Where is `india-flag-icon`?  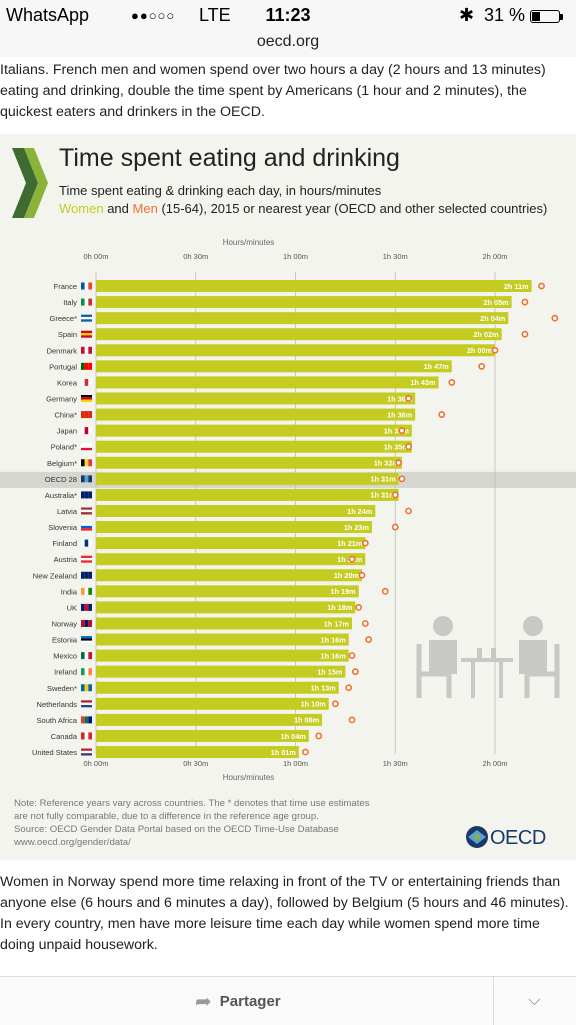 india-flag-icon is located at coordinates (86, 591).